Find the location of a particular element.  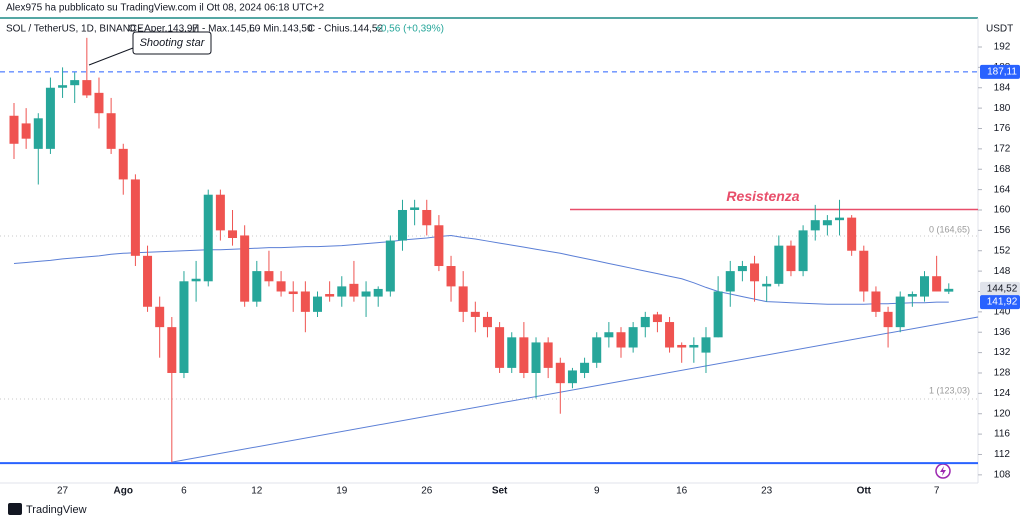

y-tick-label: 172 is located at coordinates (1002, 149).